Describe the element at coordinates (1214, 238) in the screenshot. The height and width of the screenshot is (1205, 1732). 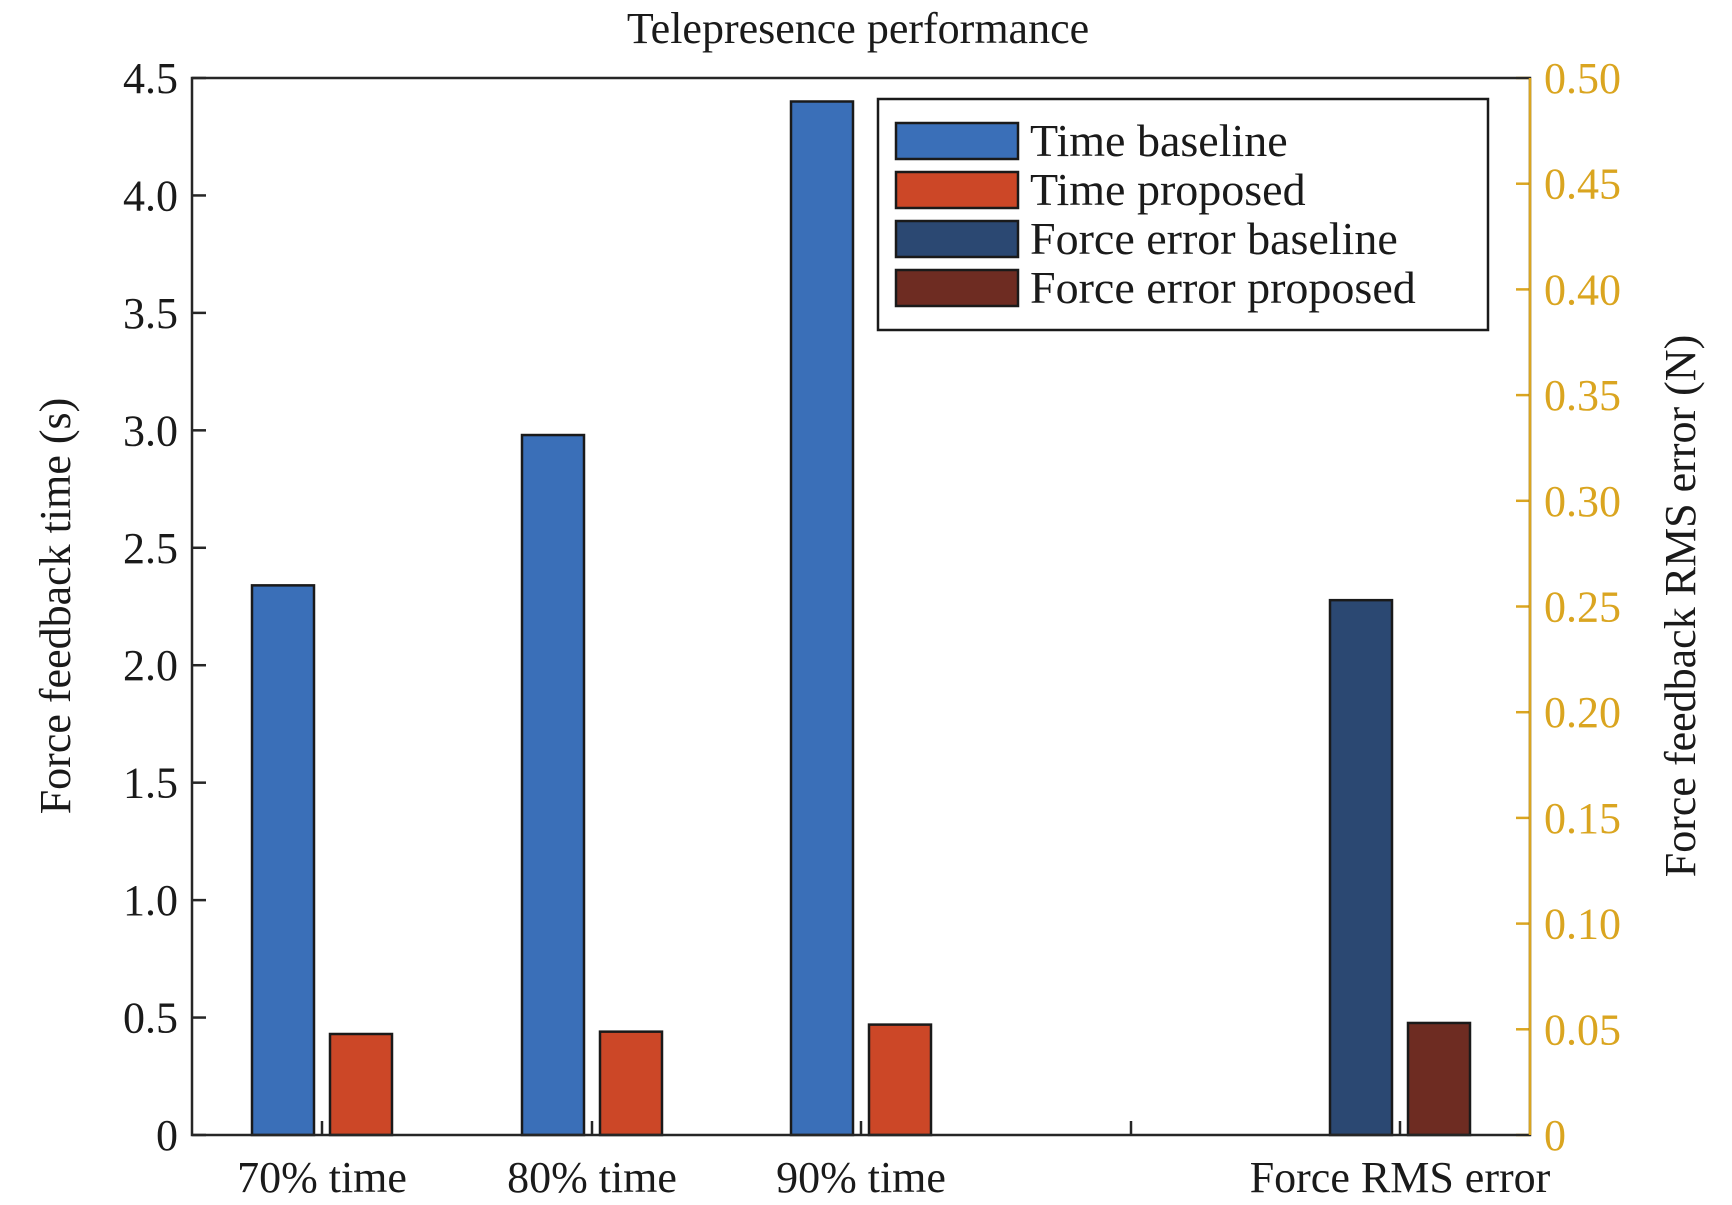
I see `legend-label: Force error baseline` at that location.